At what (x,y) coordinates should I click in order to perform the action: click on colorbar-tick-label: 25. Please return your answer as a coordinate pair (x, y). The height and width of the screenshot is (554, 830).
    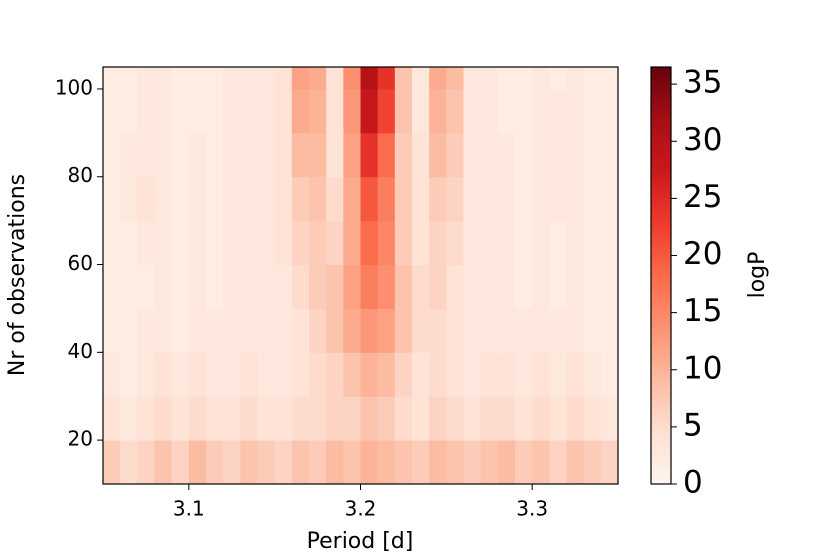
    Looking at the image, I should click on (702, 197).